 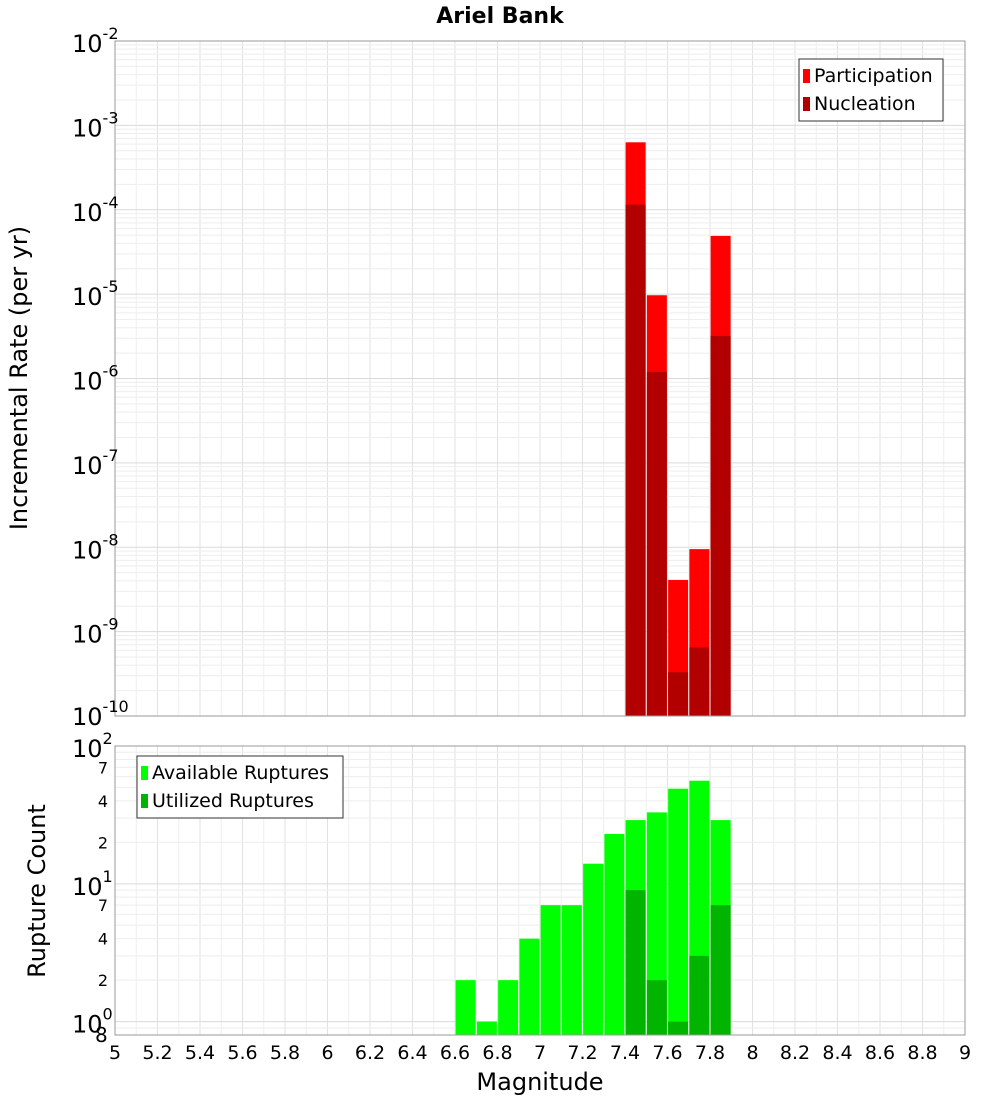 What do you see at coordinates (95, 547) in the screenshot?
I see `top-y-tick-label: 10⁻⁸` at bounding box center [95, 547].